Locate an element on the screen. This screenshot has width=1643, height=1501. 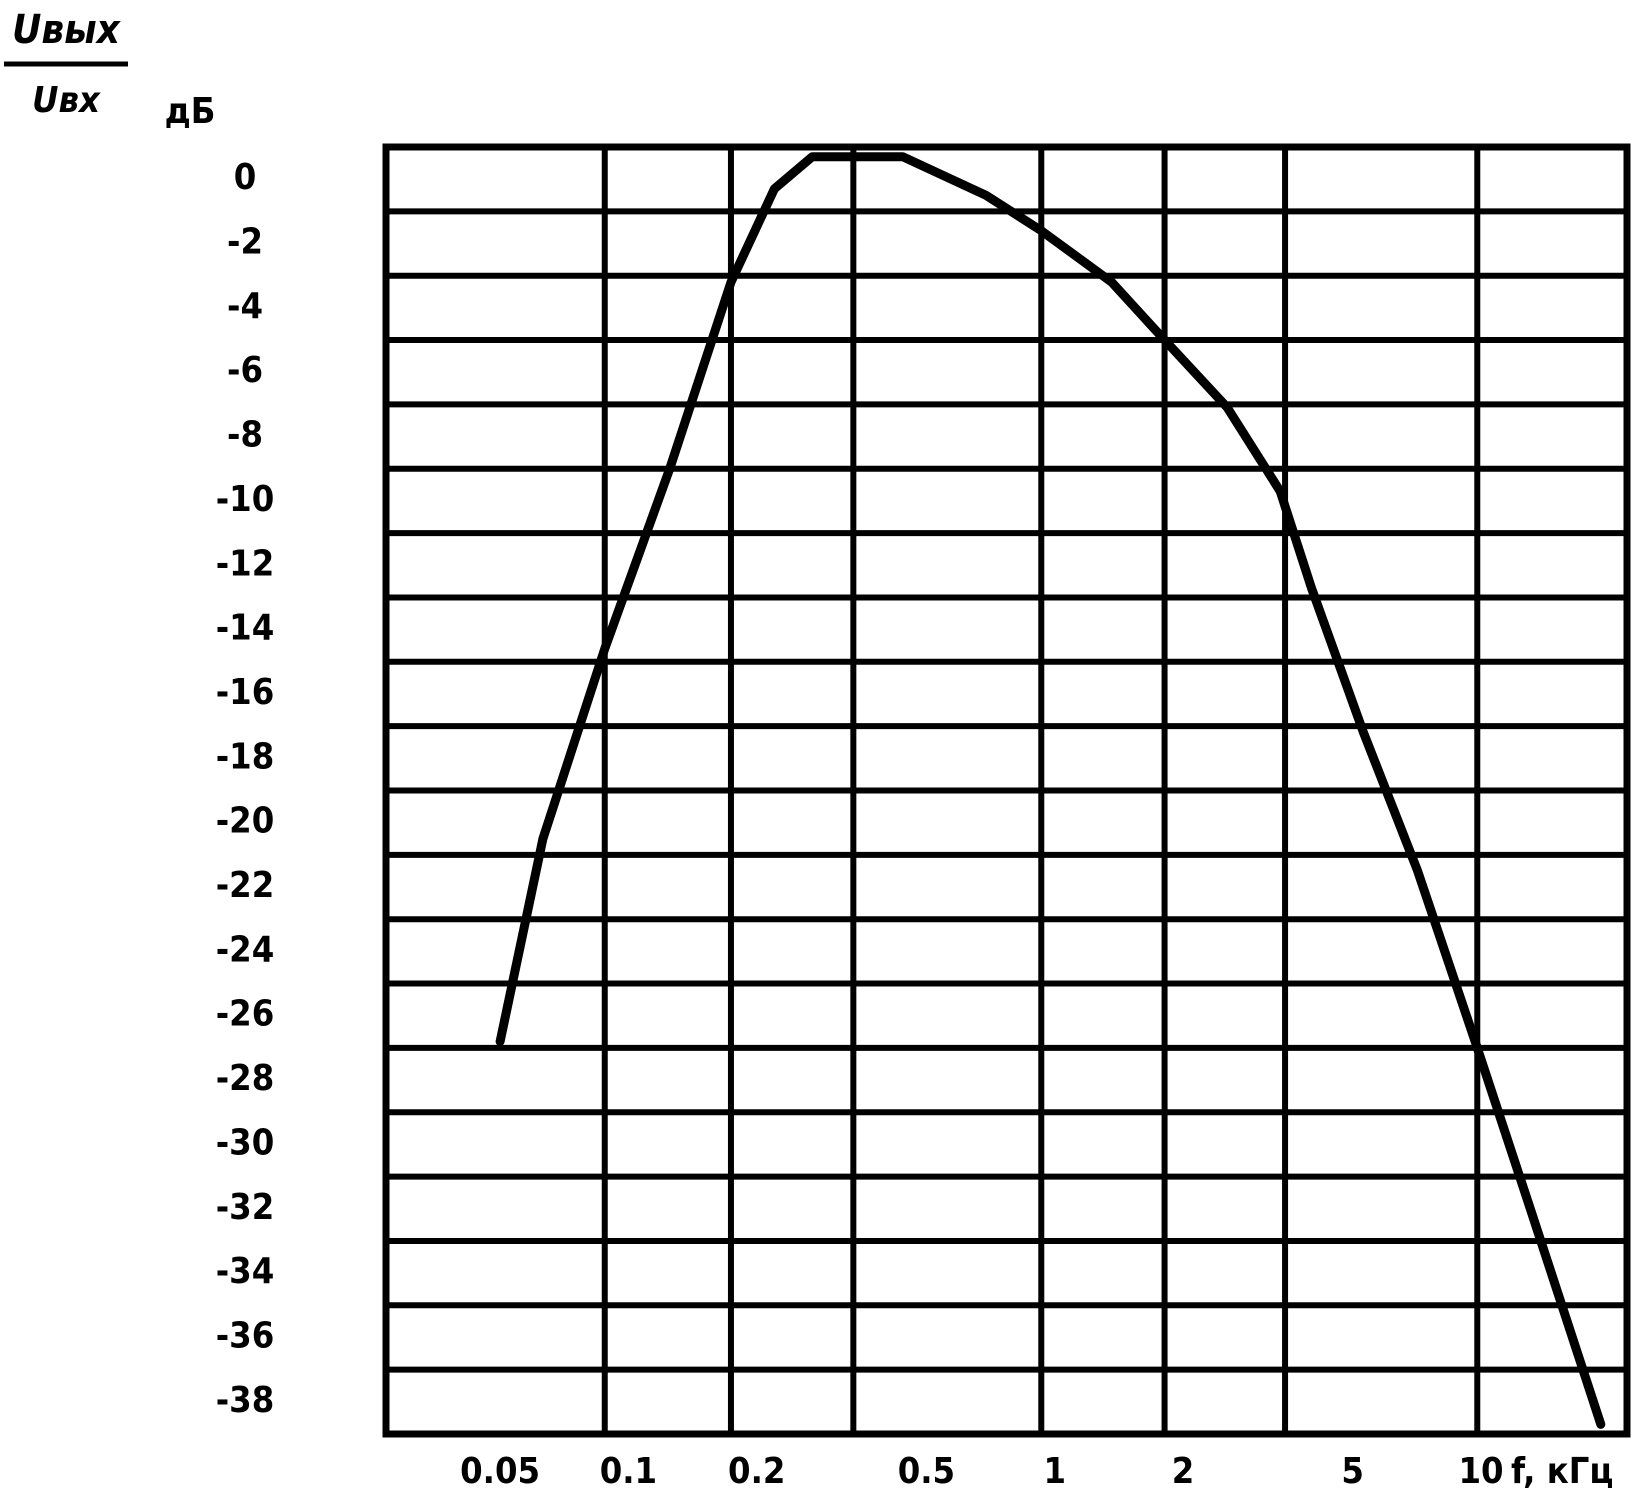
y-label-denominator: Uвх is located at coordinates (66, 100).